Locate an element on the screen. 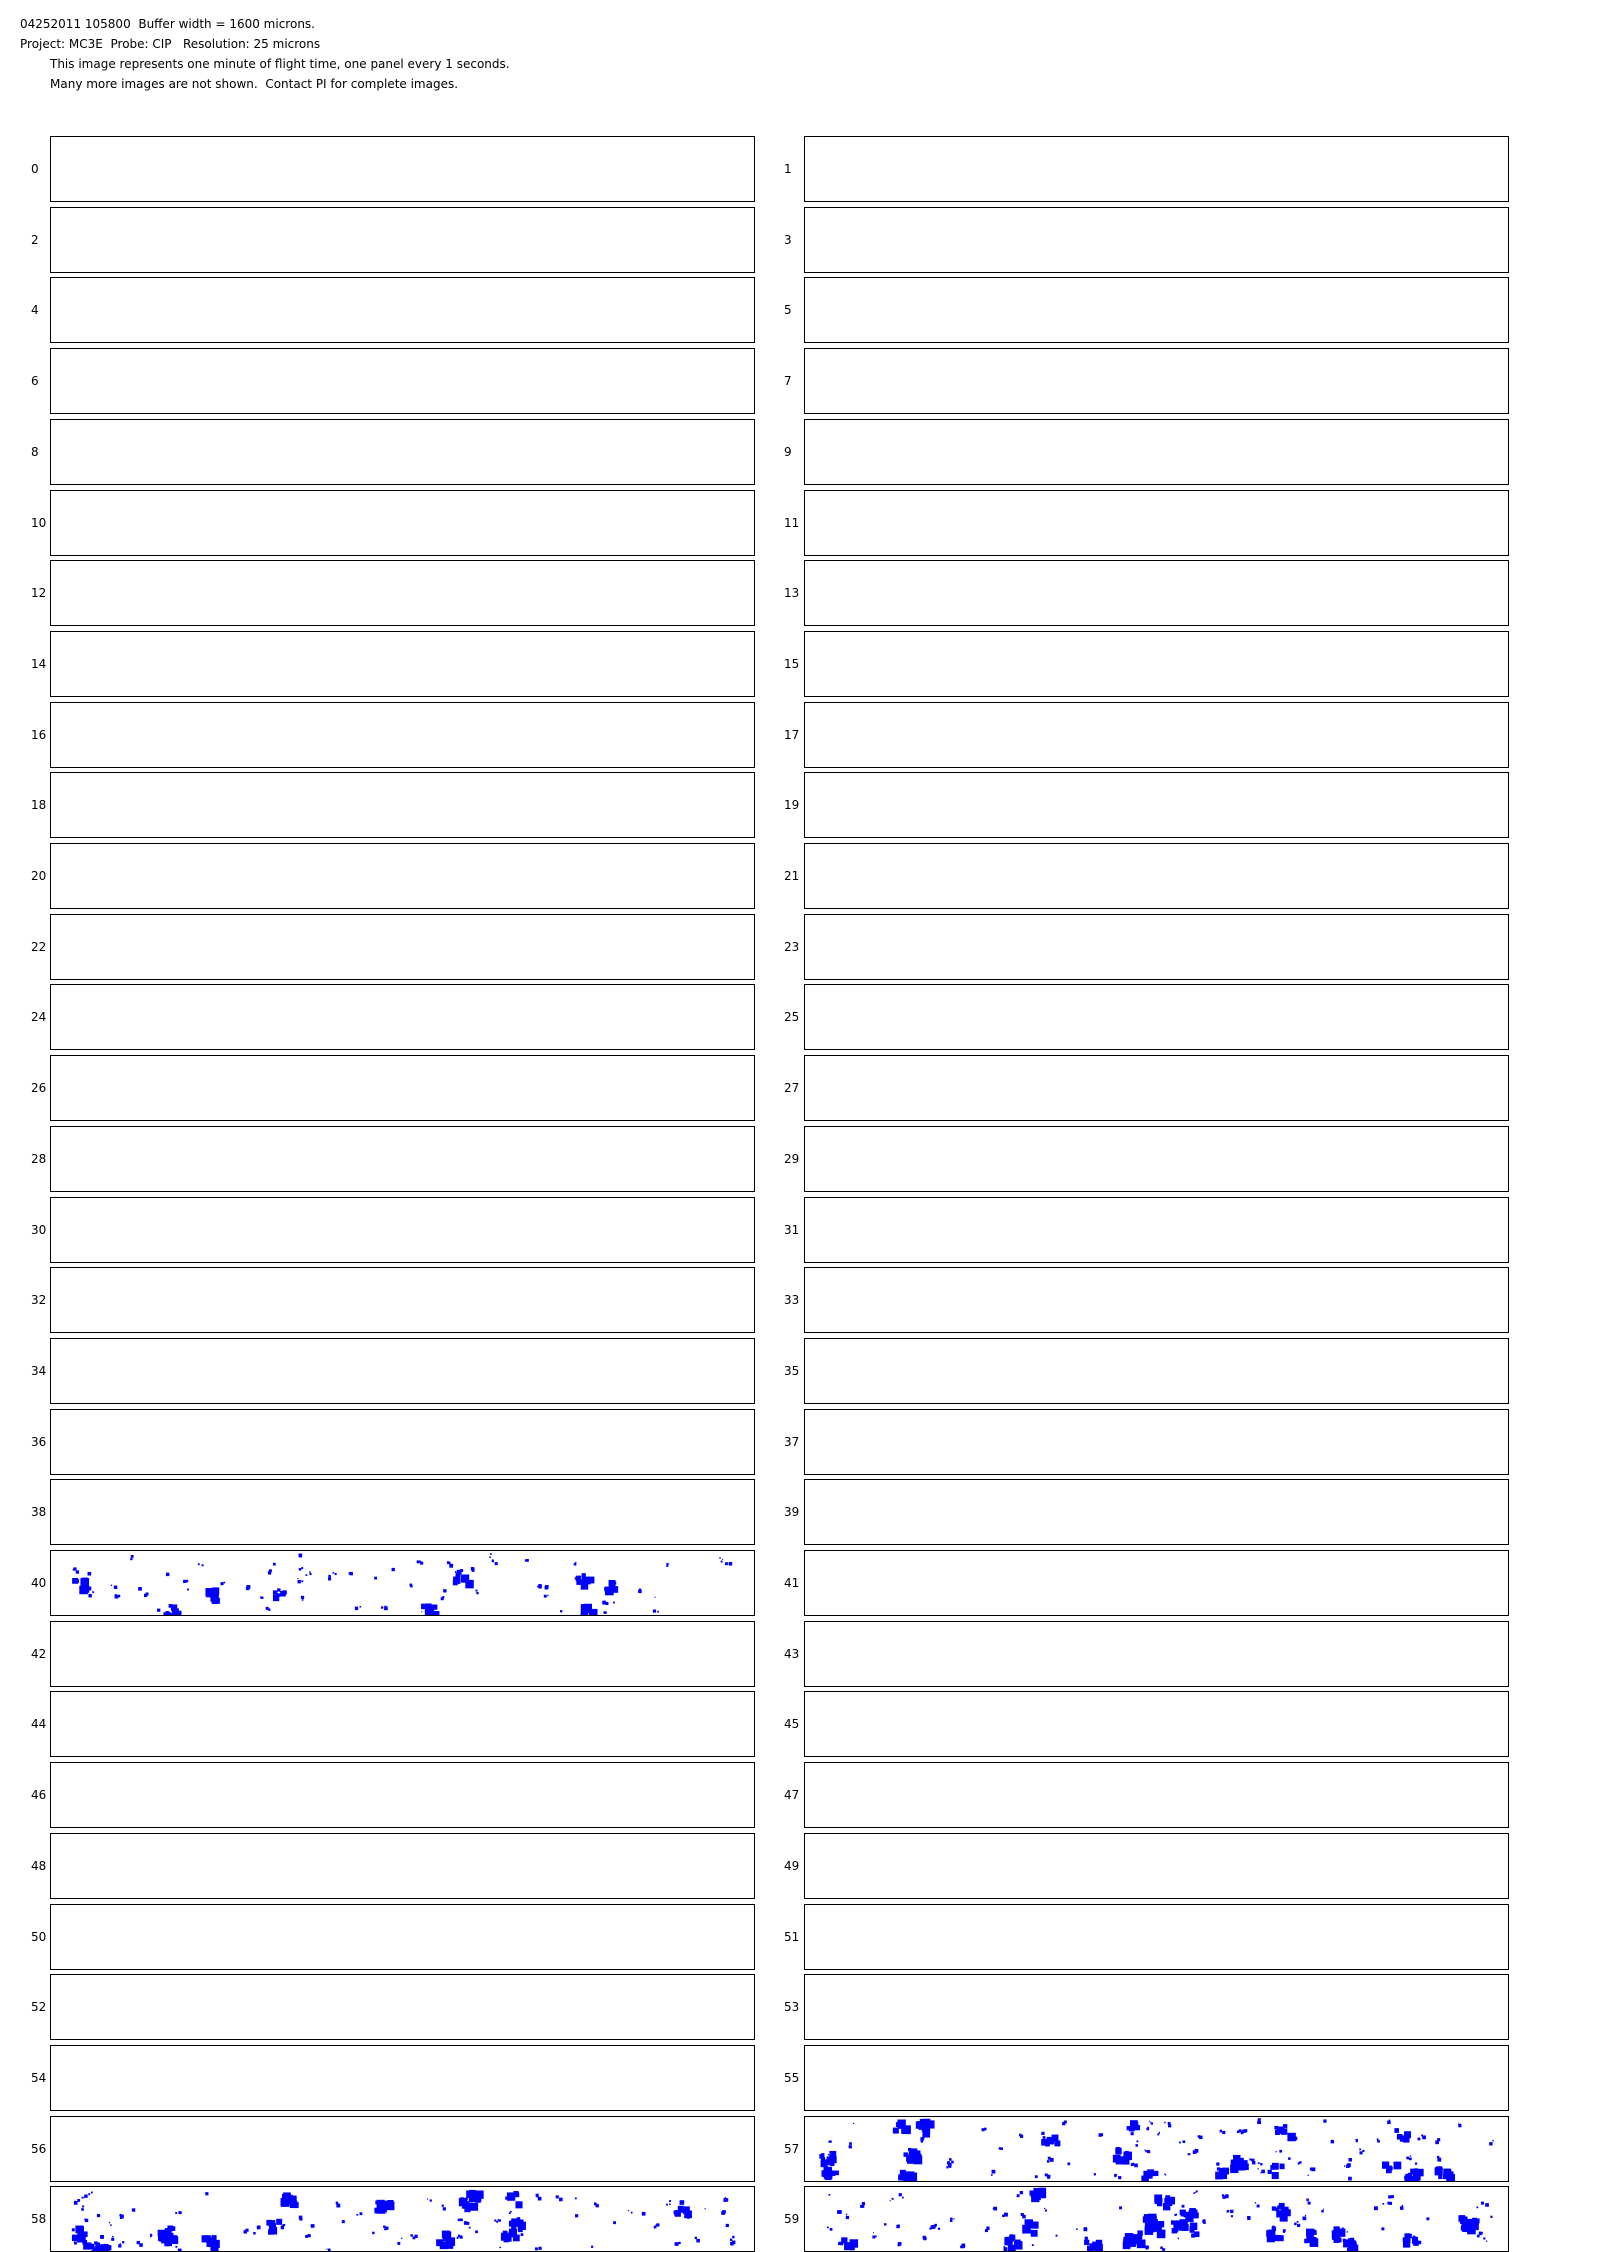 This screenshot has height=2252, width=1600. panel-label: 58 is located at coordinates (39, 2219).